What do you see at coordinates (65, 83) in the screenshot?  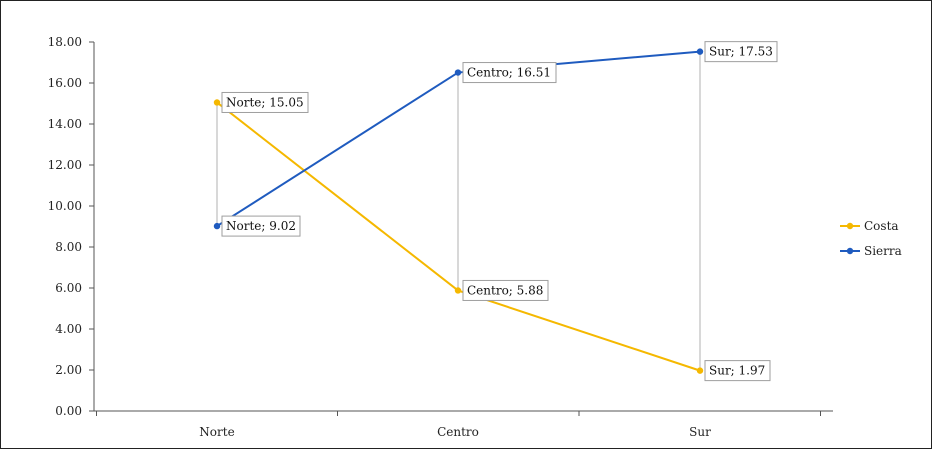 I see `y-tick-label: 16.00` at bounding box center [65, 83].